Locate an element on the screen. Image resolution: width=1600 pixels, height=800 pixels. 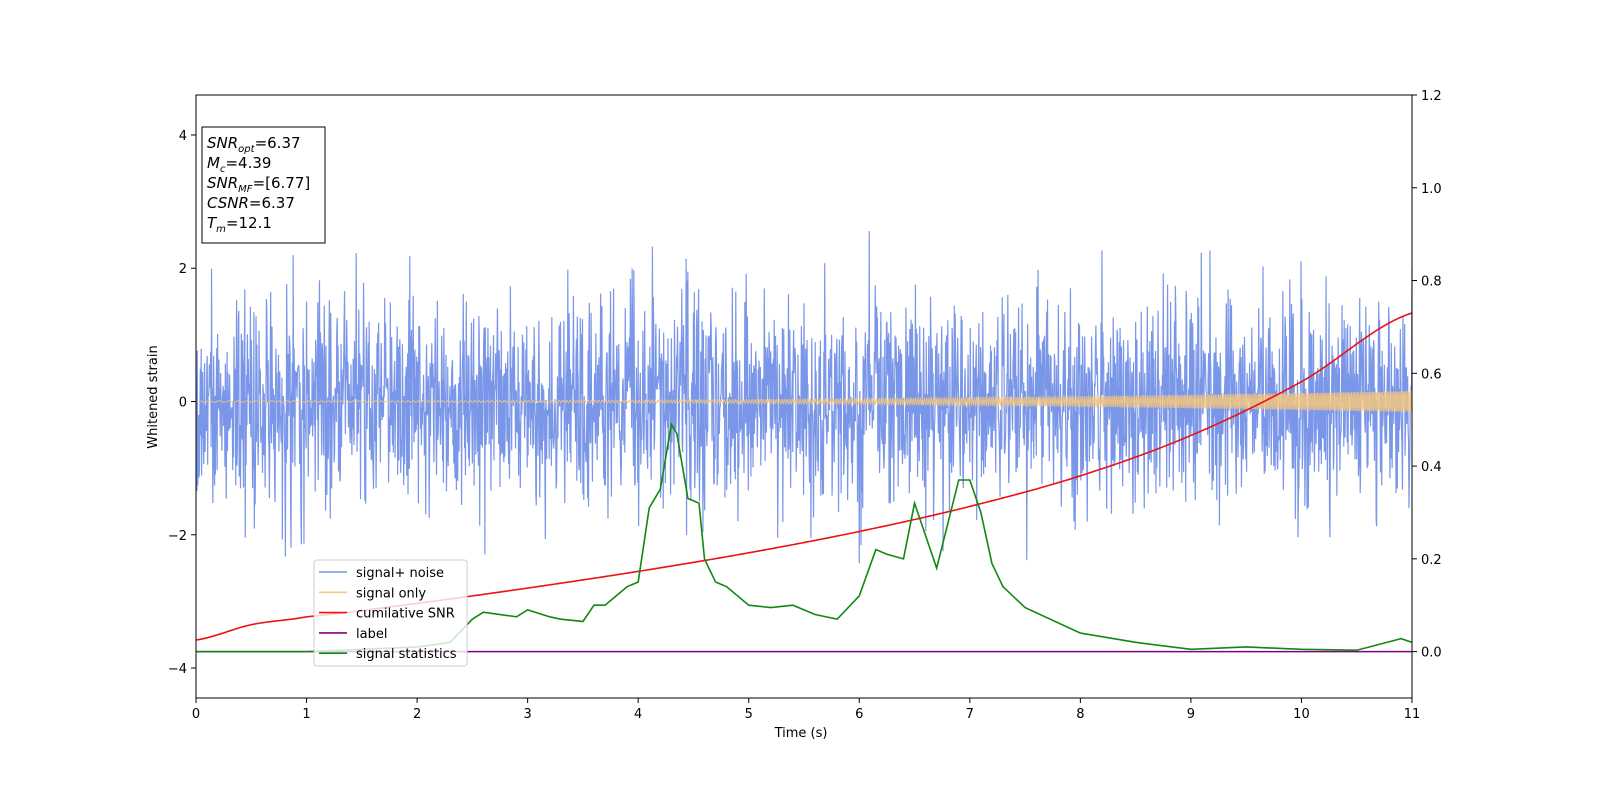
y-tick-label: 0 is located at coordinates (183, 402).